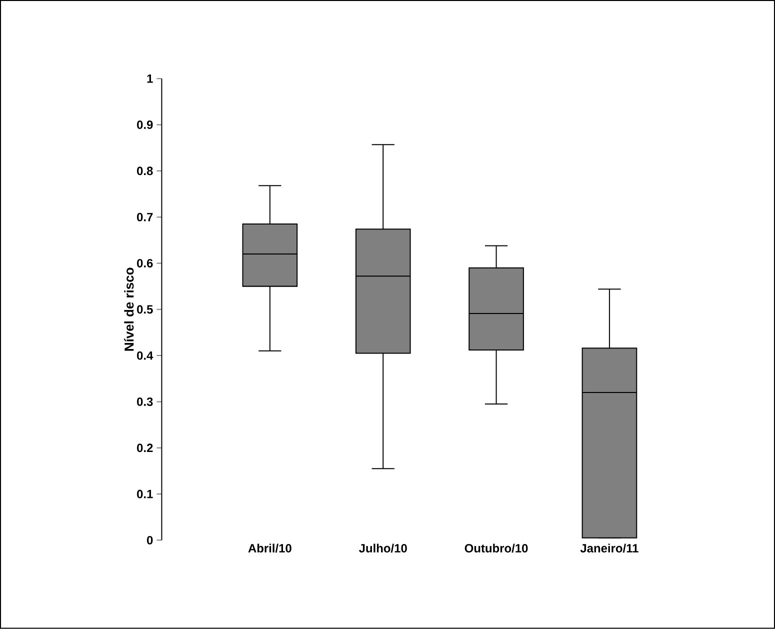 This screenshot has height=629, width=775. What do you see at coordinates (150, 78) in the screenshot?
I see `y-tick-label: 1` at bounding box center [150, 78].